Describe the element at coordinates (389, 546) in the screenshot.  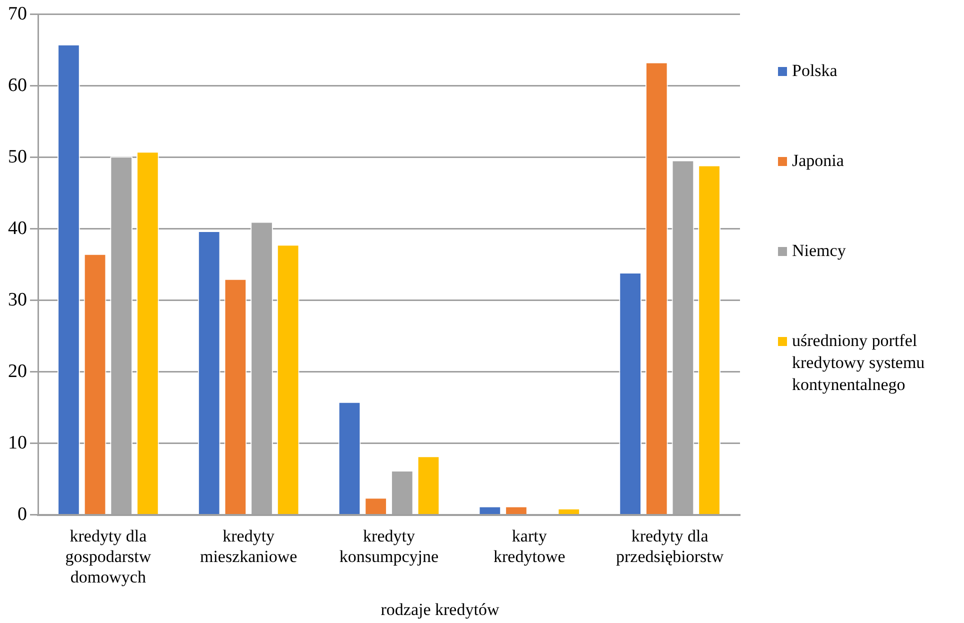
I see `x-tick-label: kredyty konsumpcyjne` at that location.